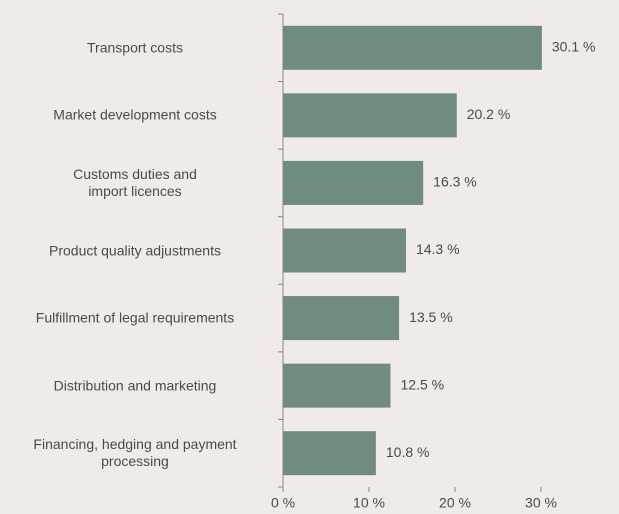 This screenshot has height=514, width=619. What do you see at coordinates (135, 250) in the screenshot?
I see `category-label: Product quality adjustments` at bounding box center [135, 250].